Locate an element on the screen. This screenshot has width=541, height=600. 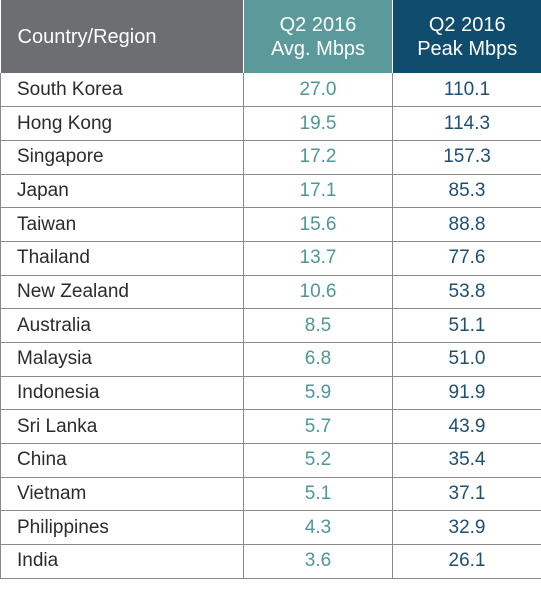
cell-country: South Korea is located at coordinates (122, 90).